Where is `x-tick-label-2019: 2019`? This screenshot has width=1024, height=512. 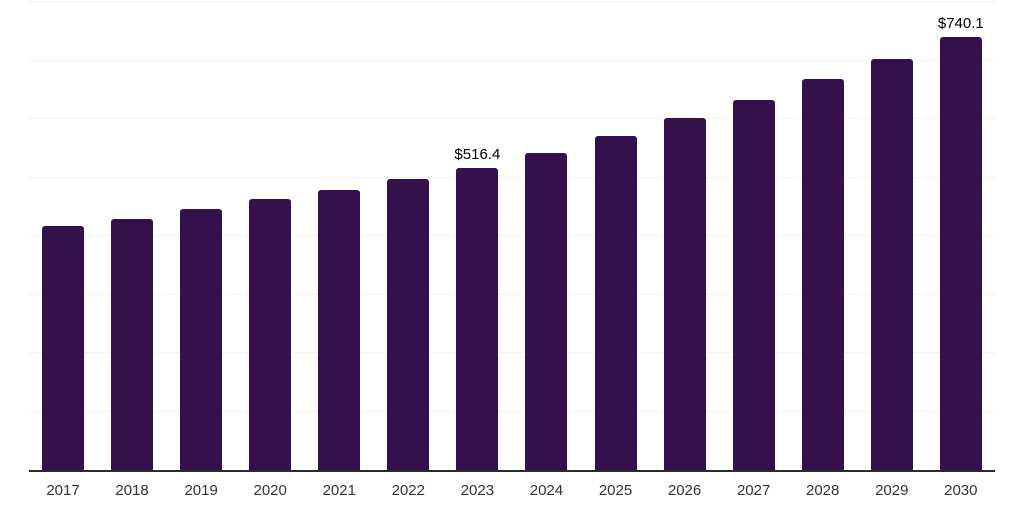 x-tick-label-2019: 2019 is located at coordinates (201, 490).